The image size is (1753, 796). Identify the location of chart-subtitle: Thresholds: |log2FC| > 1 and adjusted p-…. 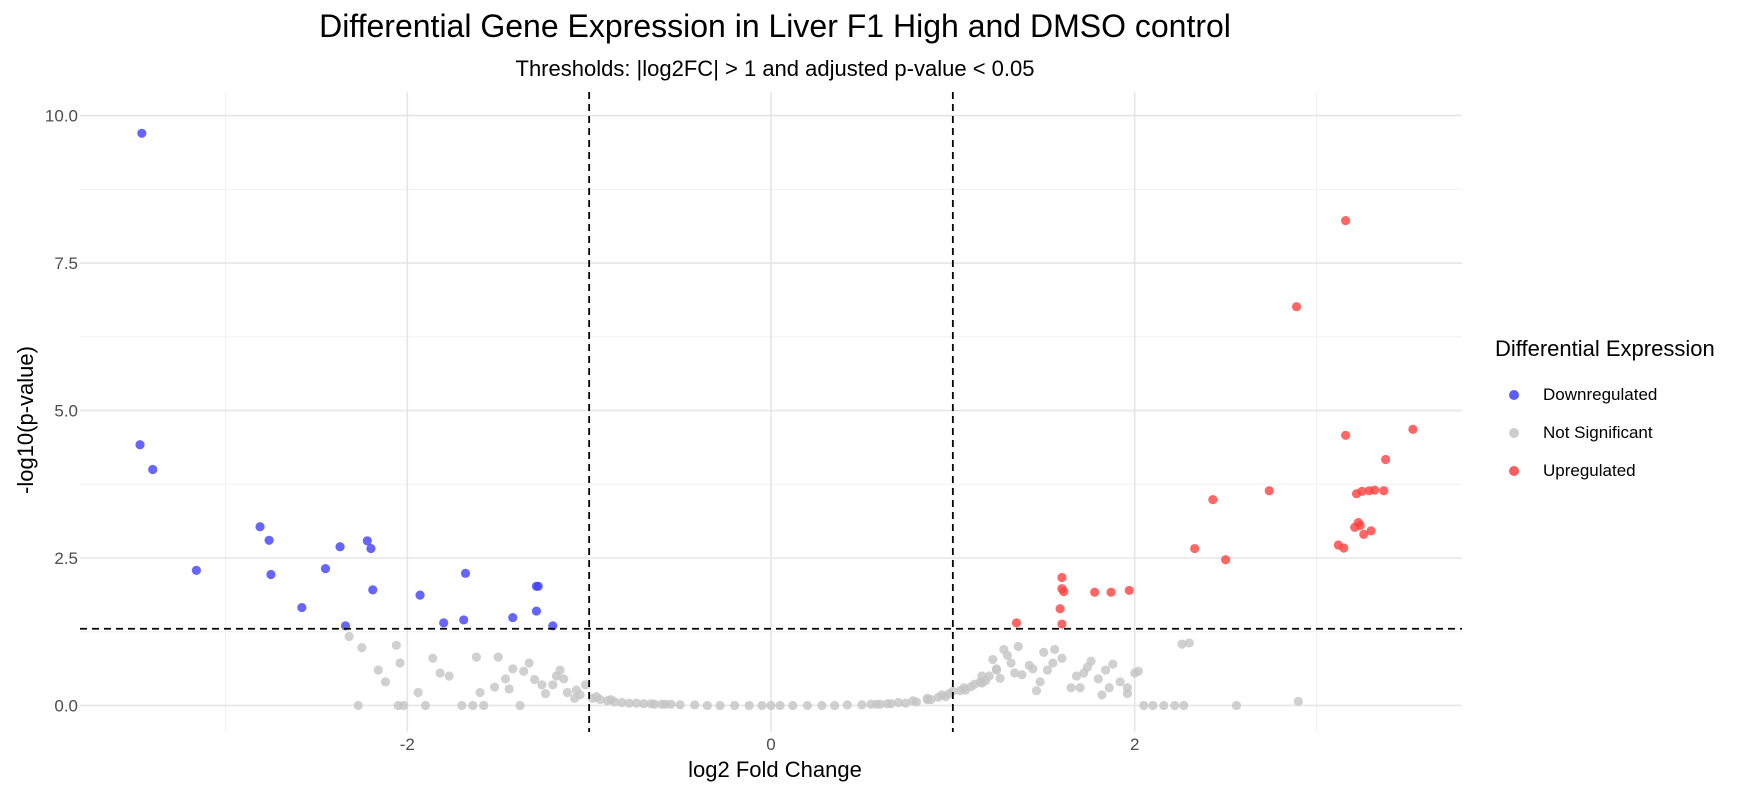
(775, 68).